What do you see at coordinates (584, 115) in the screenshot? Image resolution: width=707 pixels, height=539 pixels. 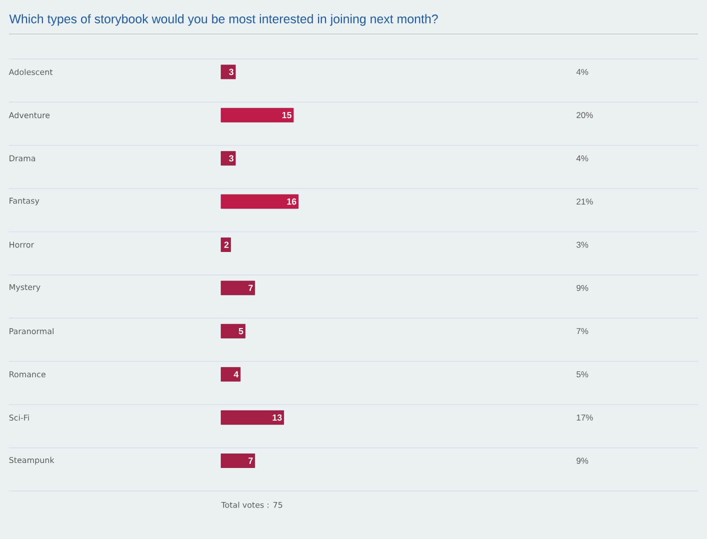 I see `text: 20%` at bounding box center [584, 115].